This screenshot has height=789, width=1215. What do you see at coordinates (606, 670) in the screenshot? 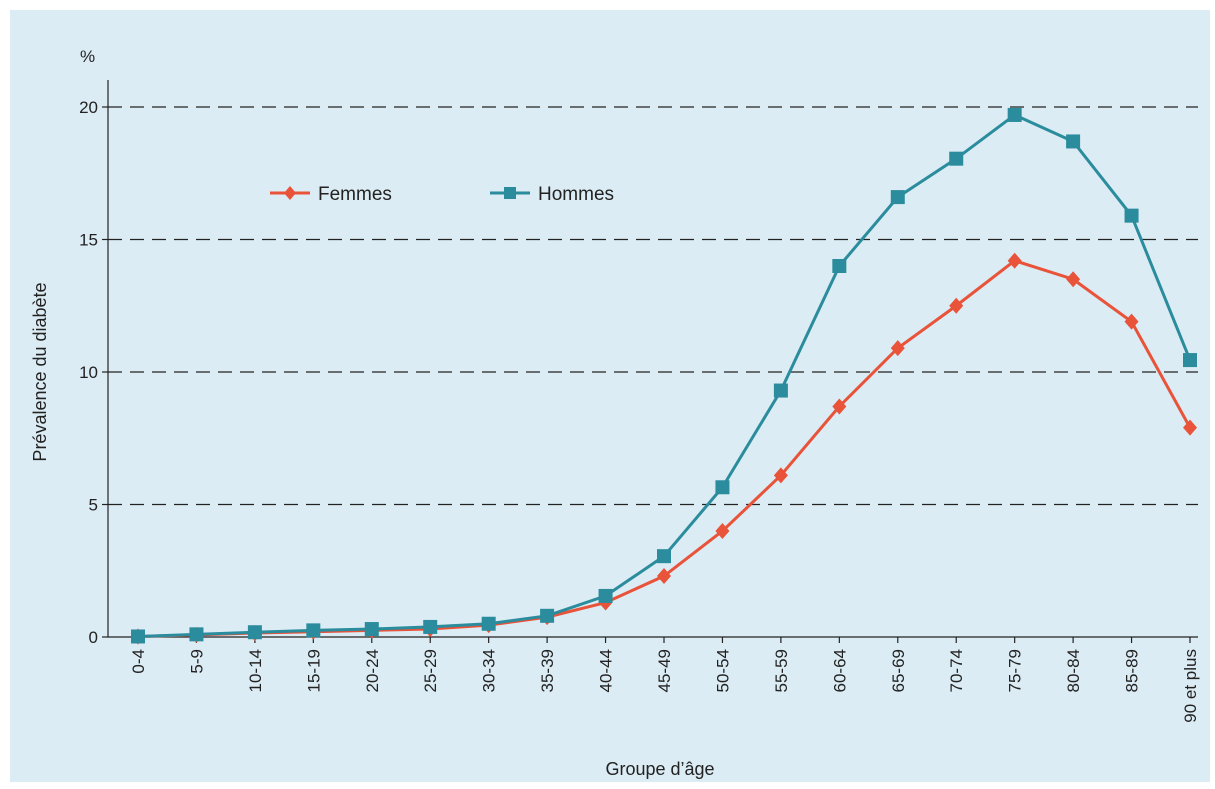
I see `x-tick-label: 40-44` at bounding box center [606, 670].